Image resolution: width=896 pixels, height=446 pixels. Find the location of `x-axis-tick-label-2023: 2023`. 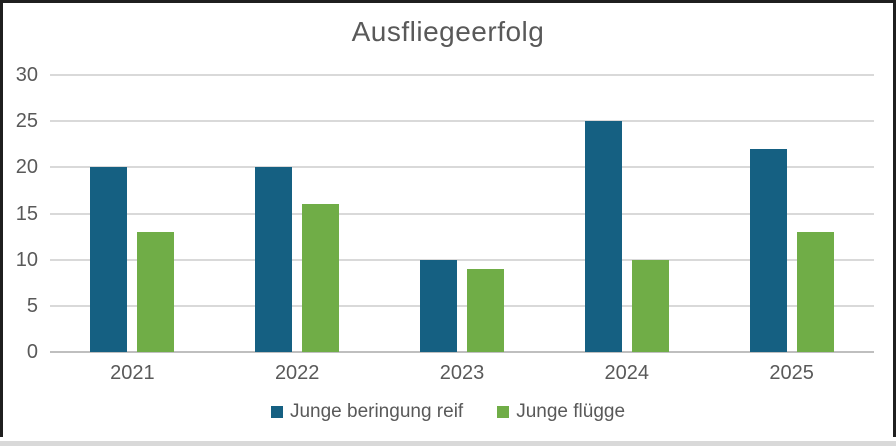

x-axis-tick-label-2023: 2023 is located at coordinates (462, 373).